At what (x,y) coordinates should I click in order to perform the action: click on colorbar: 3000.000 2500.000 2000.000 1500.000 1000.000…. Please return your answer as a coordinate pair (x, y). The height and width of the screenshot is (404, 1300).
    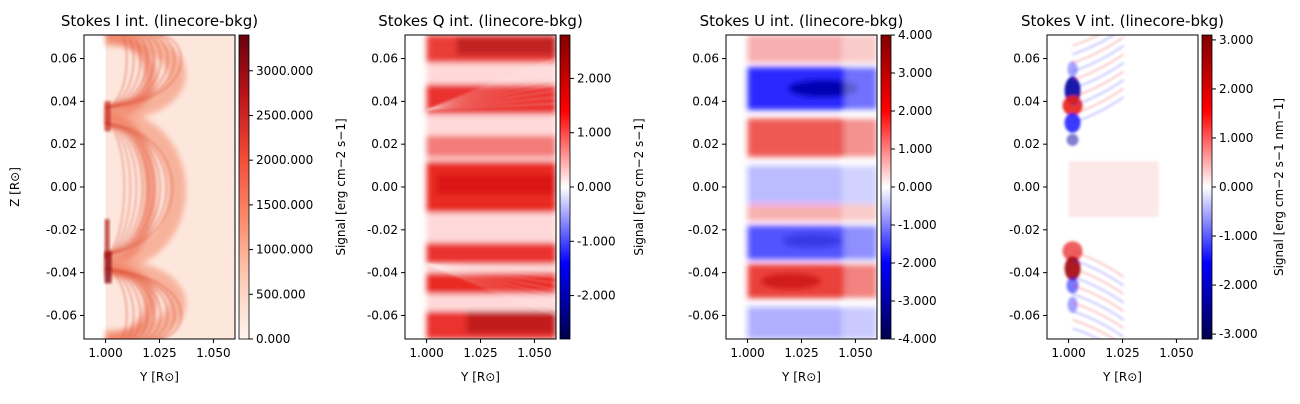
    Looking at the image, I should click on (275, 190).